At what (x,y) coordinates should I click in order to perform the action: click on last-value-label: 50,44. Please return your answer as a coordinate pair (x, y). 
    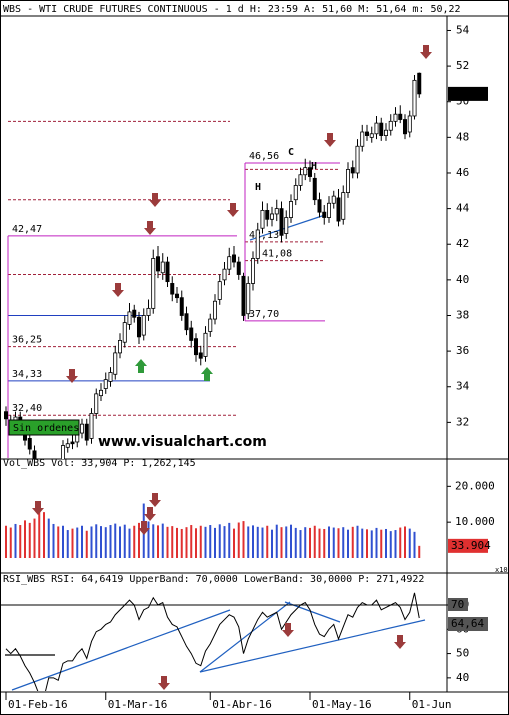
    Looking at the image, I should click on (467, 93).